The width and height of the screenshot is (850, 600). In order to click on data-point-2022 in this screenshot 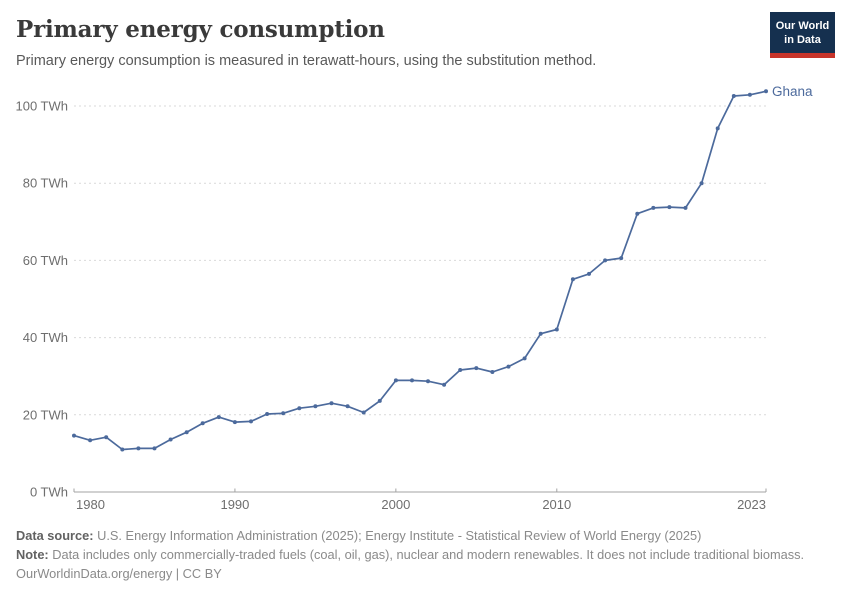, I will do `click(749, 94)`.